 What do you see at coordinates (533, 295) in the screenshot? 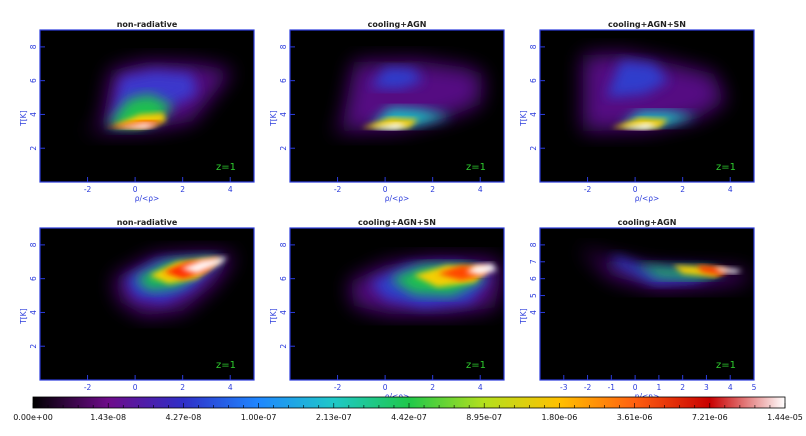
I see `y-tick-label: 5` at bounding box center [533, 295].